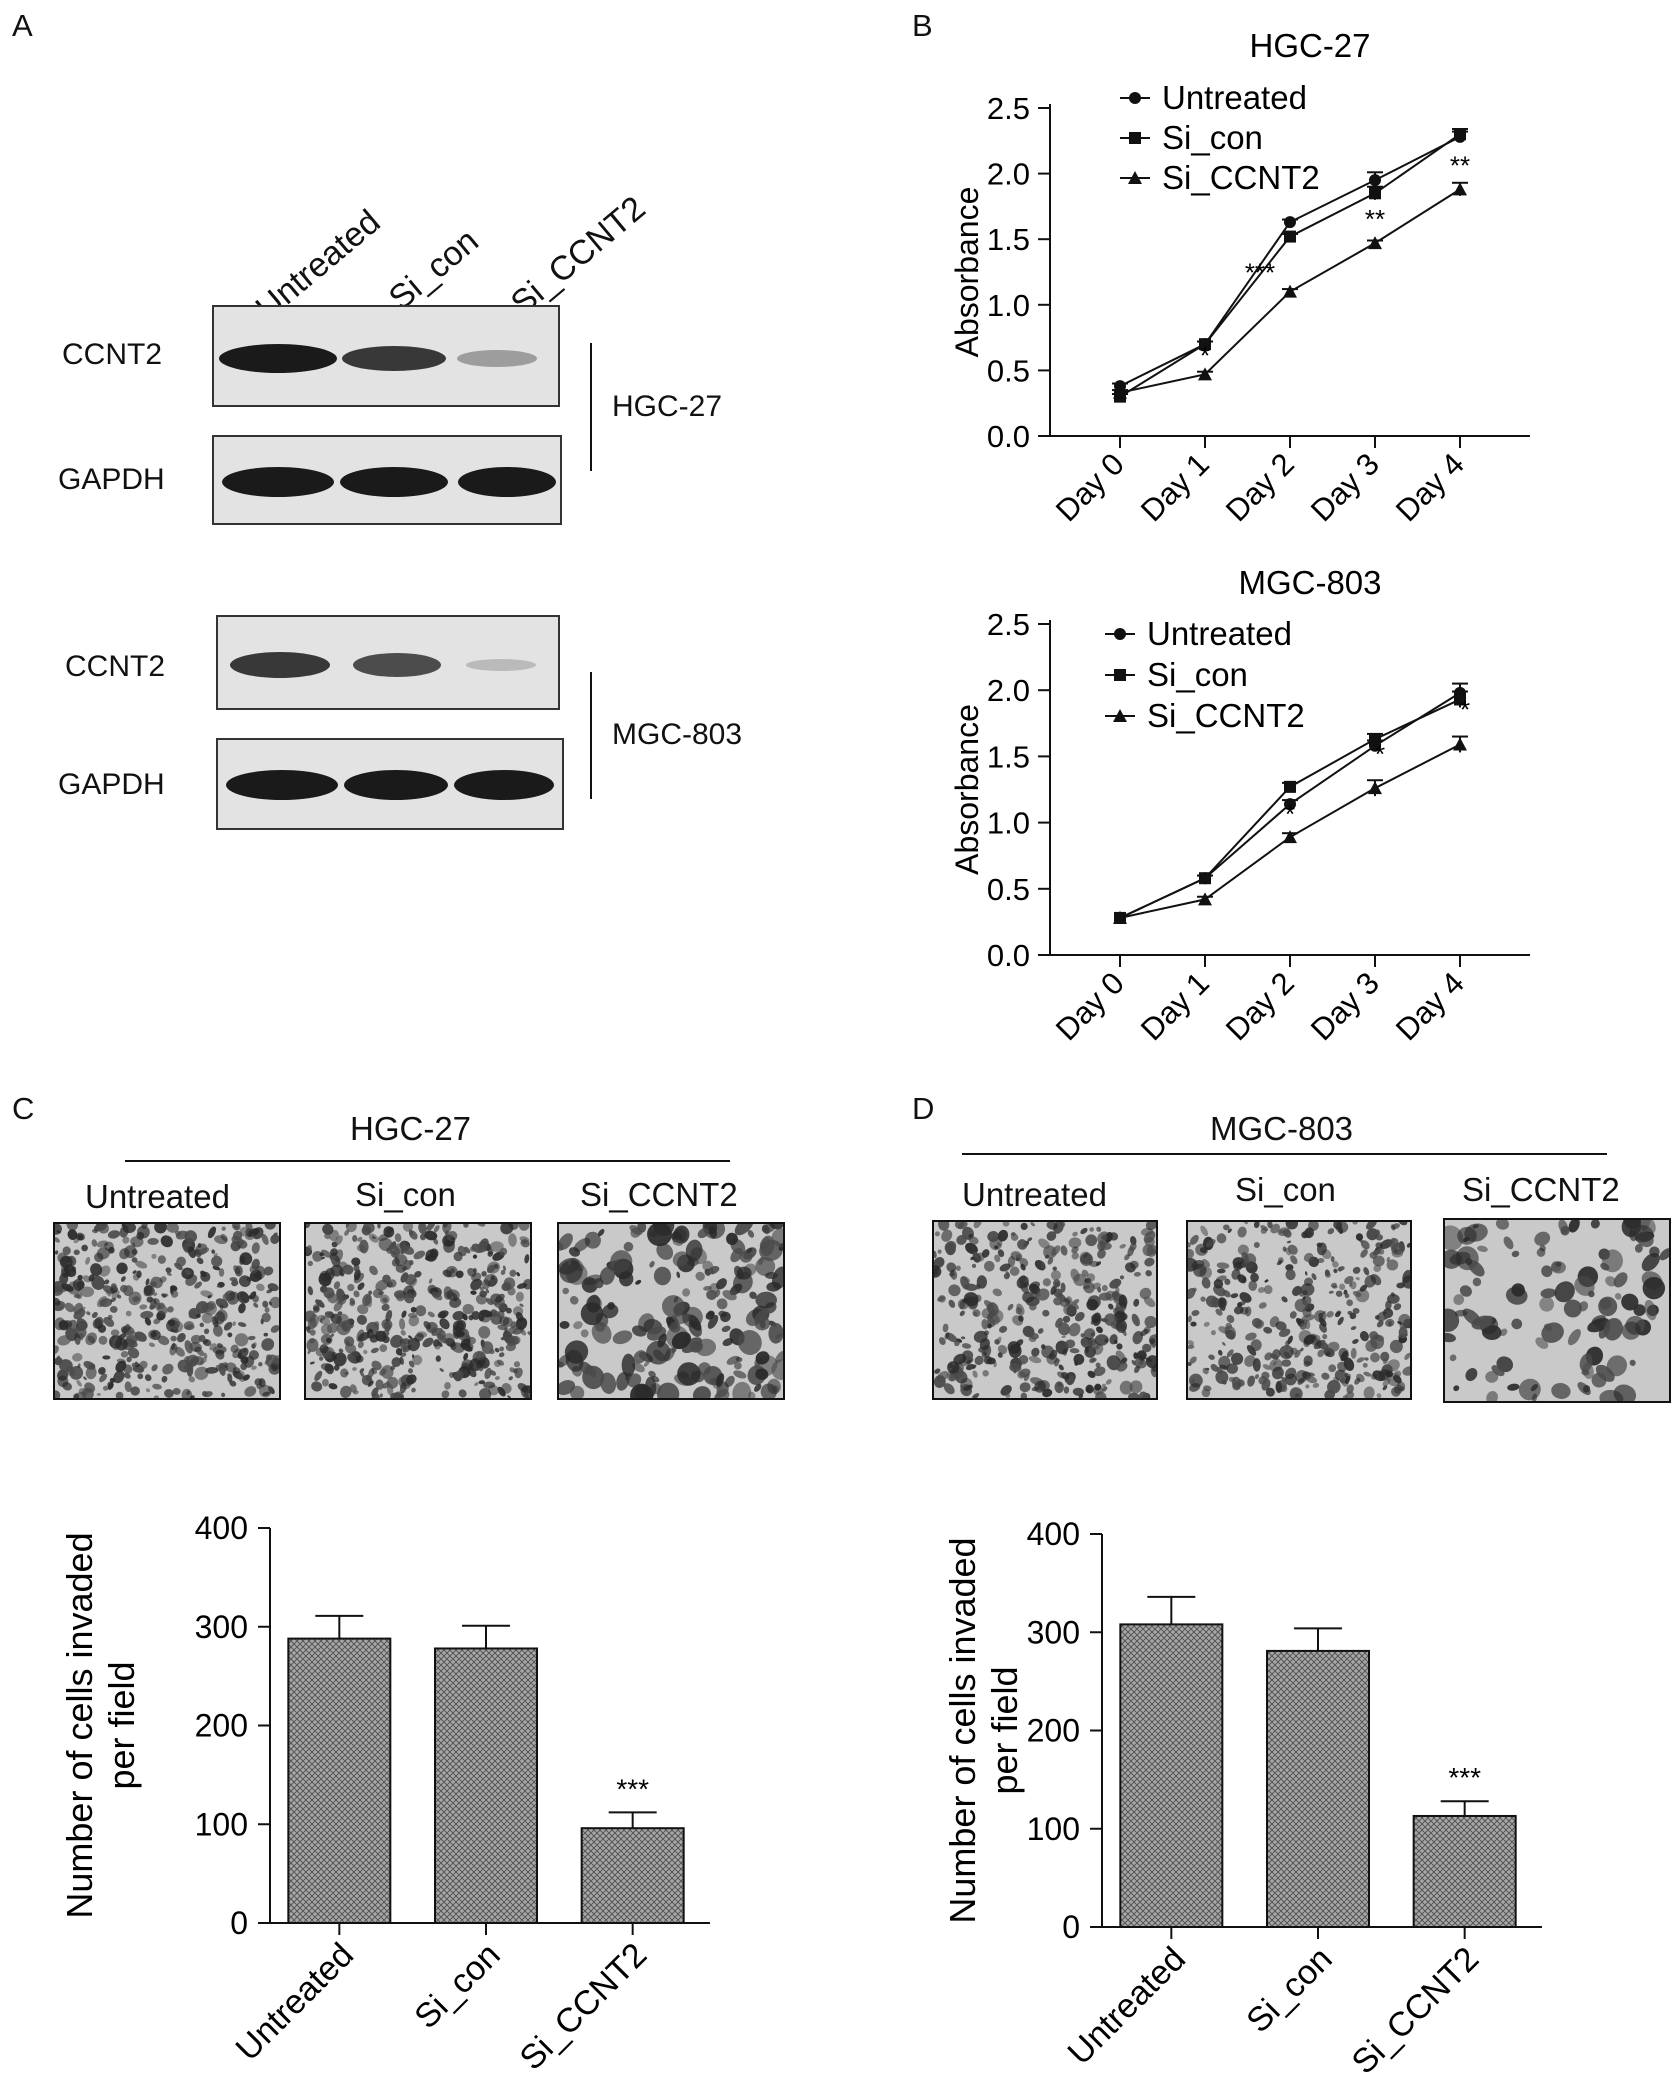 Image resolution: width=1680 pixels, height=2091 pixels. I want to click on significance-marker: *, so click(1205, 355).